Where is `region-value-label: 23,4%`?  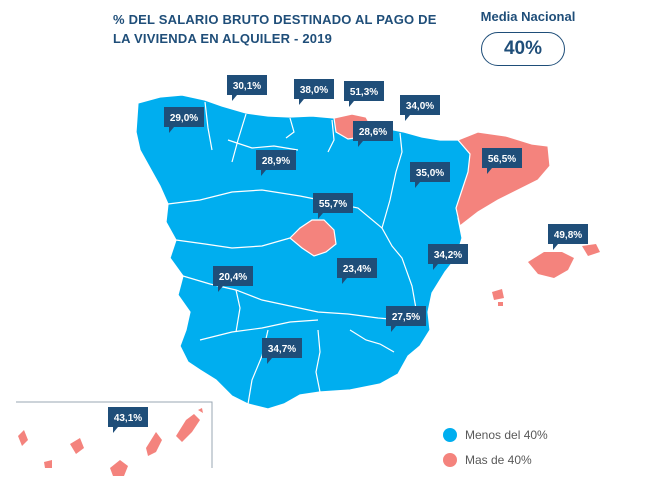 region-value-label: 23,4% is located at coordinates (357, 271).